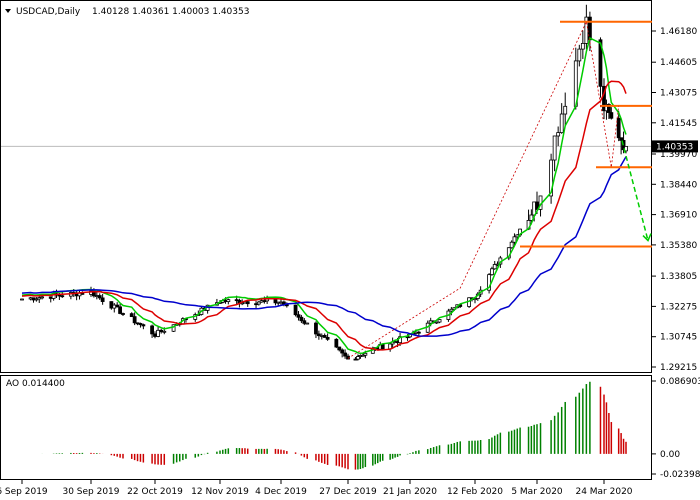  What do you see at coordinates (678, 338) in the screenshot?
I see `price-tick-label: 1.30745` at bounding box center [678, 338].